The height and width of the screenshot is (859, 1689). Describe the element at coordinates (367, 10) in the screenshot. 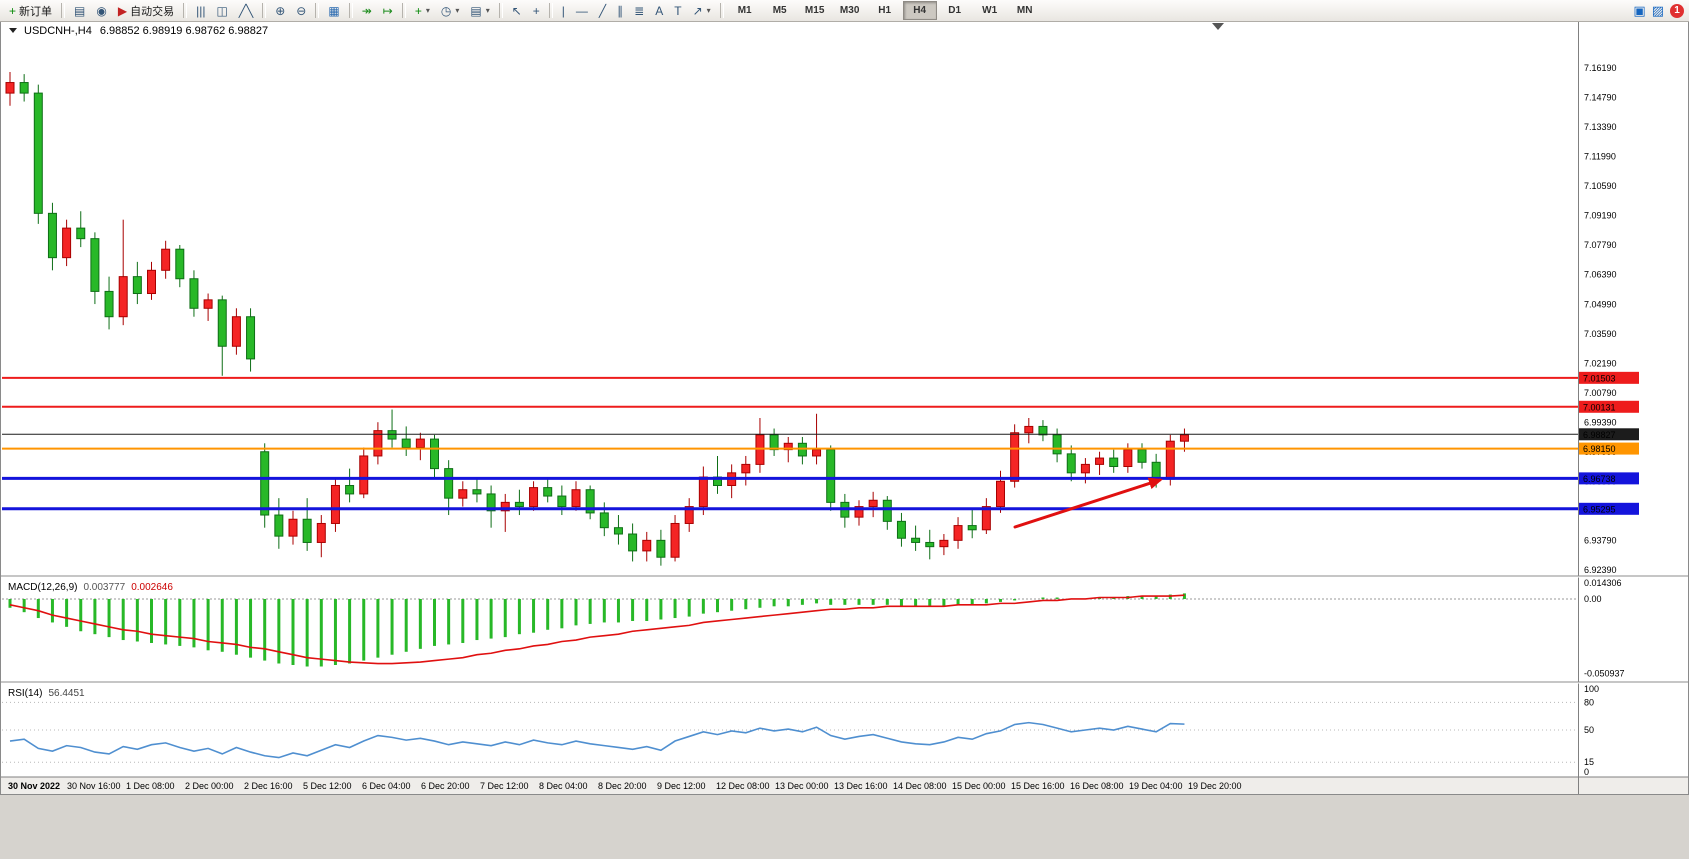

I see `auto-scroll-button: ↠` at that location.